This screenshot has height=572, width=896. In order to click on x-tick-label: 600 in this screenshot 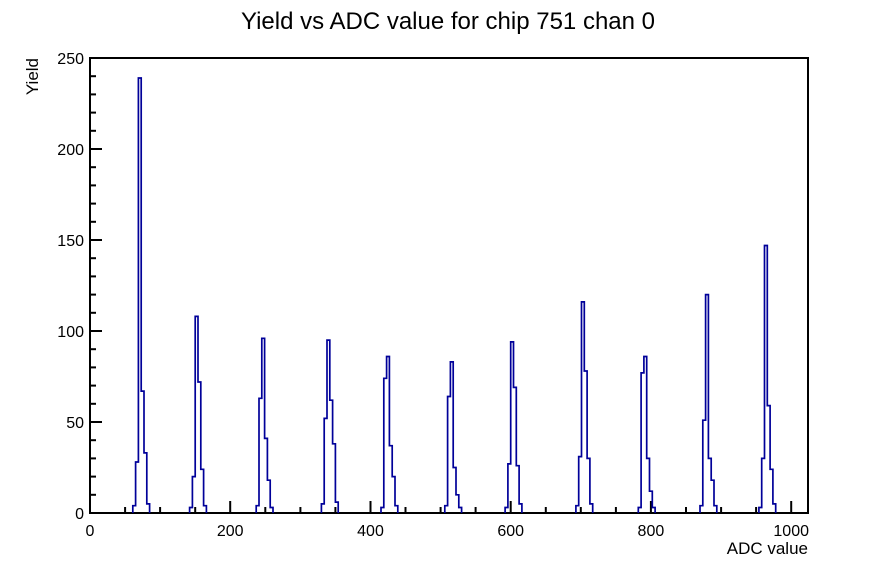, I will do `click(510, 531)`.